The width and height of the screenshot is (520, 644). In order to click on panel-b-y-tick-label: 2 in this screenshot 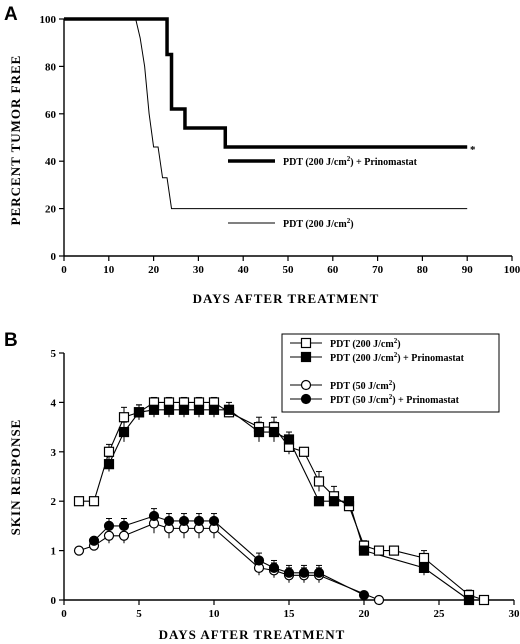, I will do `click(54, 502)`.